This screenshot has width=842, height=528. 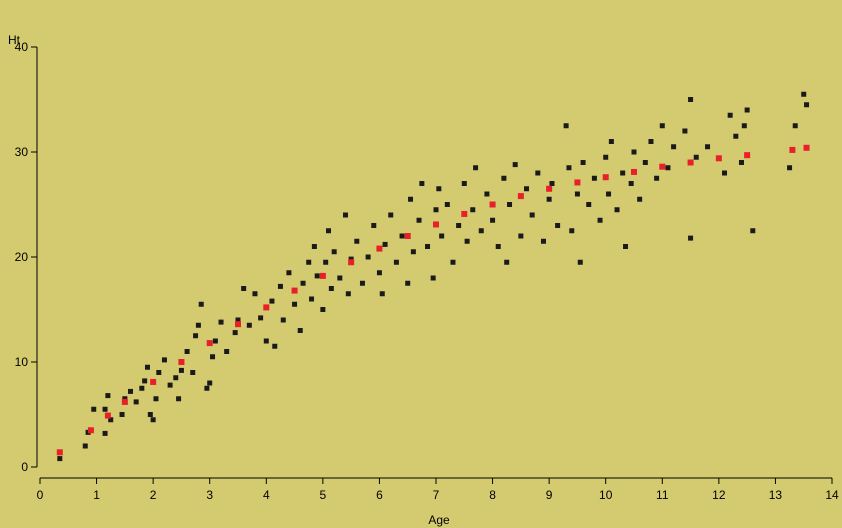 I want to click on x-tick-label: 11, so click(x=662, y=495).